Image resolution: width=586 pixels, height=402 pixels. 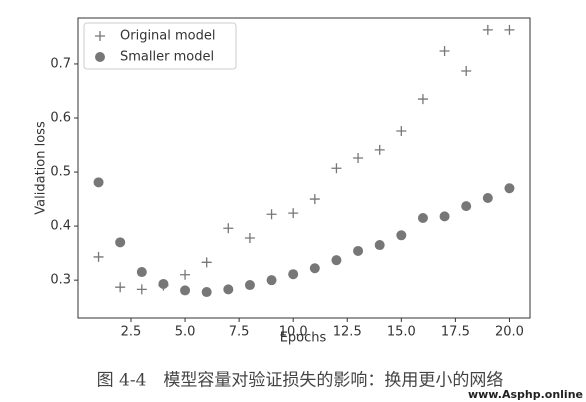 What do you see at coordinates (347, 332) in the screenshot?
I see `x-tick-label: 12.5` at bounding box center [347, 332].